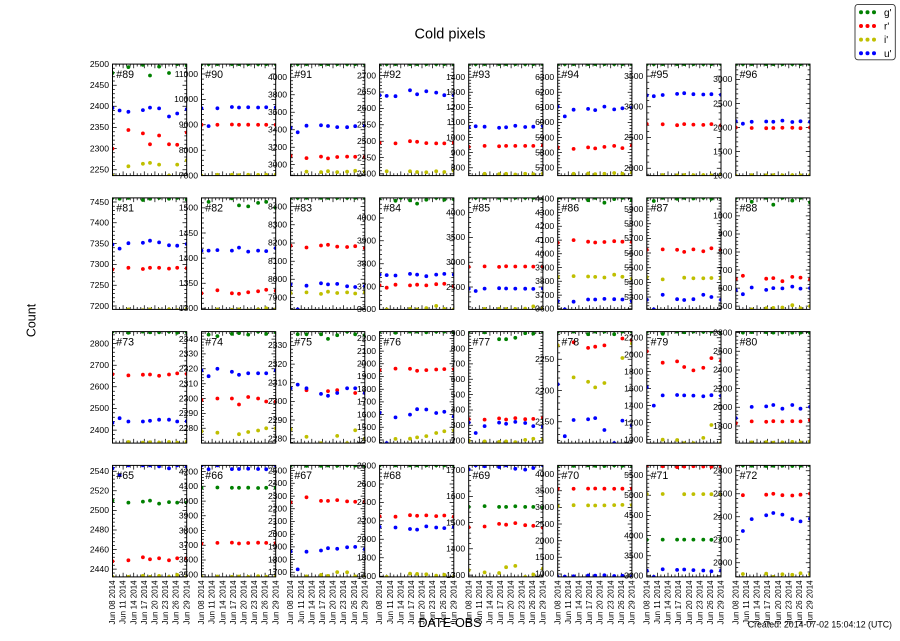  What do you see at coordinates (571, 476) in the screenshot?
I see `svg-text: #70` at bounding box center [571, 476].